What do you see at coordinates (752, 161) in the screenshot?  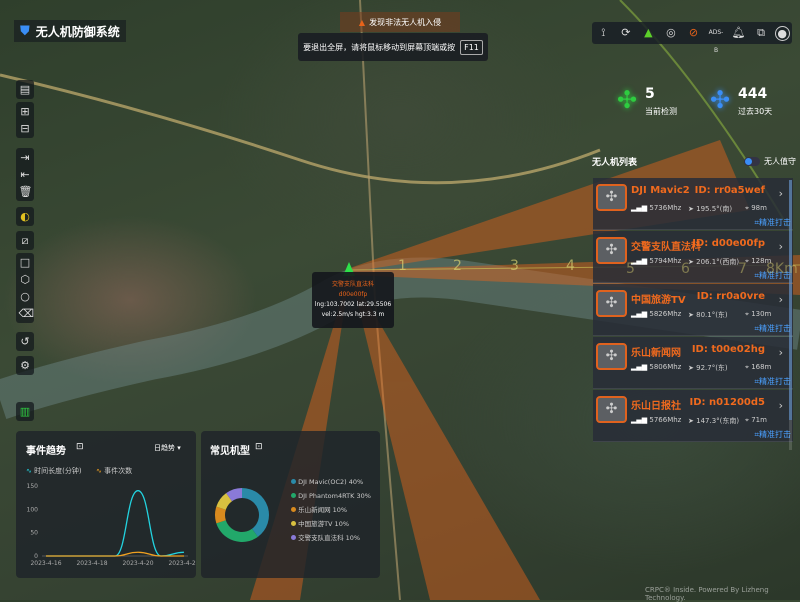 I see `unattended-toggle` at bounding box center [752, 161].